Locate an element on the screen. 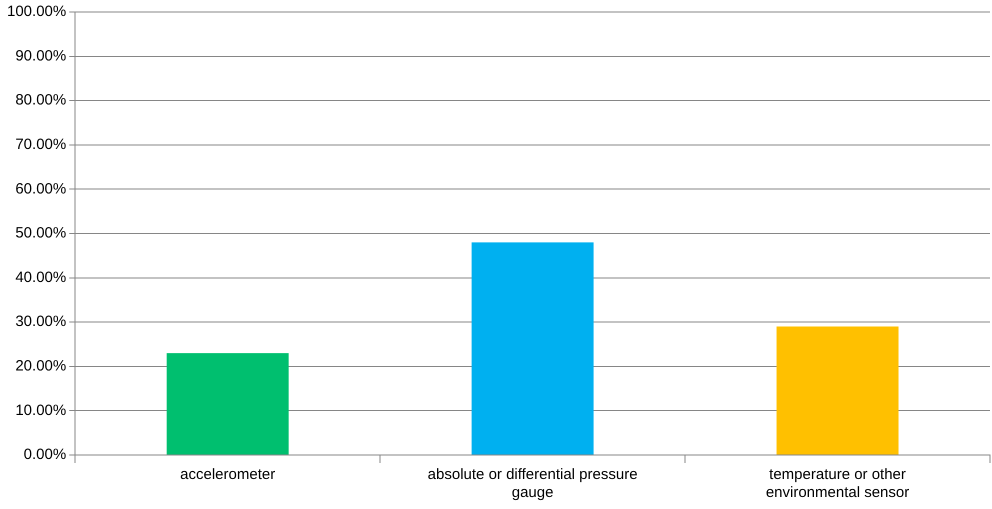 The height and width of the screenshot is (509, 992). x-tick-label: absolute or differential pressure gauge is located at coordinates (533, 484).